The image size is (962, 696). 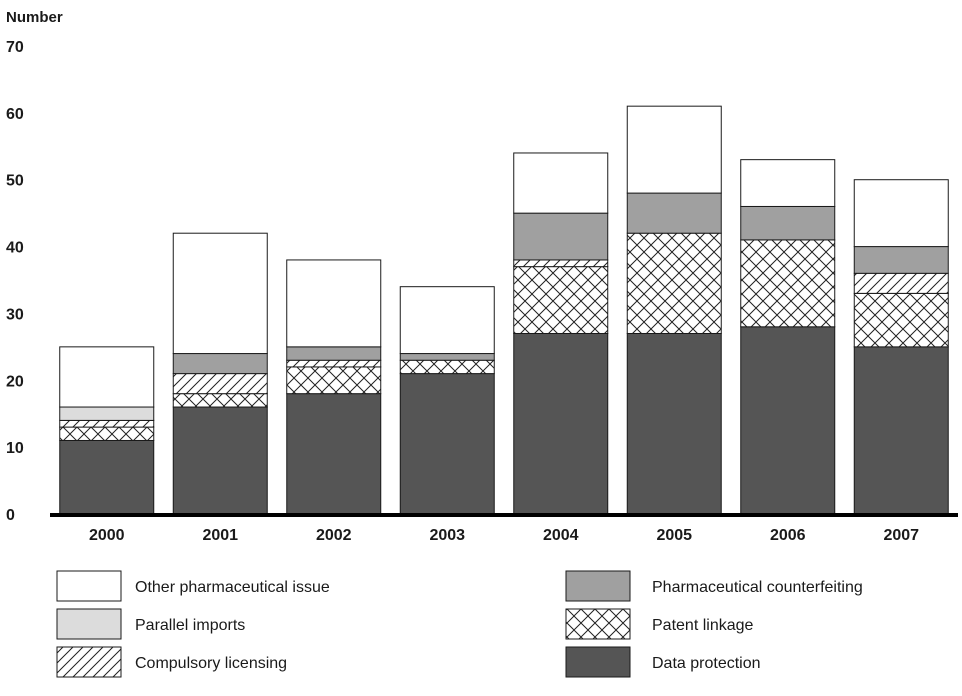 What do you see at coordinates (788, 535) in the screenshot?
I see `x-tick-label-2006: 2006` at bounding box center [788, 535].